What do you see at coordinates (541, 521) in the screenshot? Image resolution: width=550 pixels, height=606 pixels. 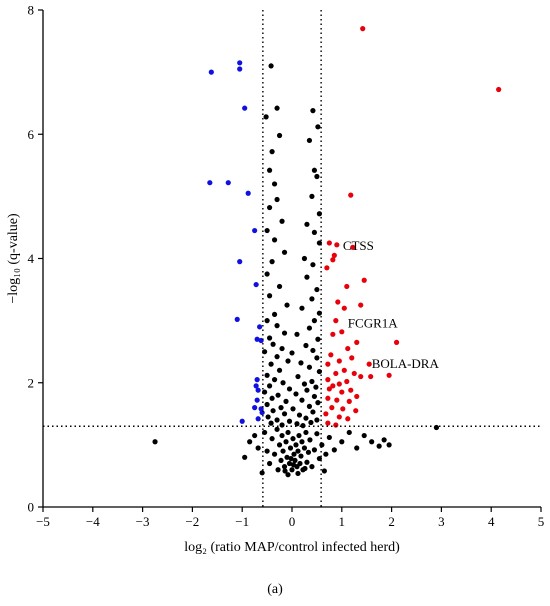 I see `x-tick-label: 5` at bounding box center [541, 521].